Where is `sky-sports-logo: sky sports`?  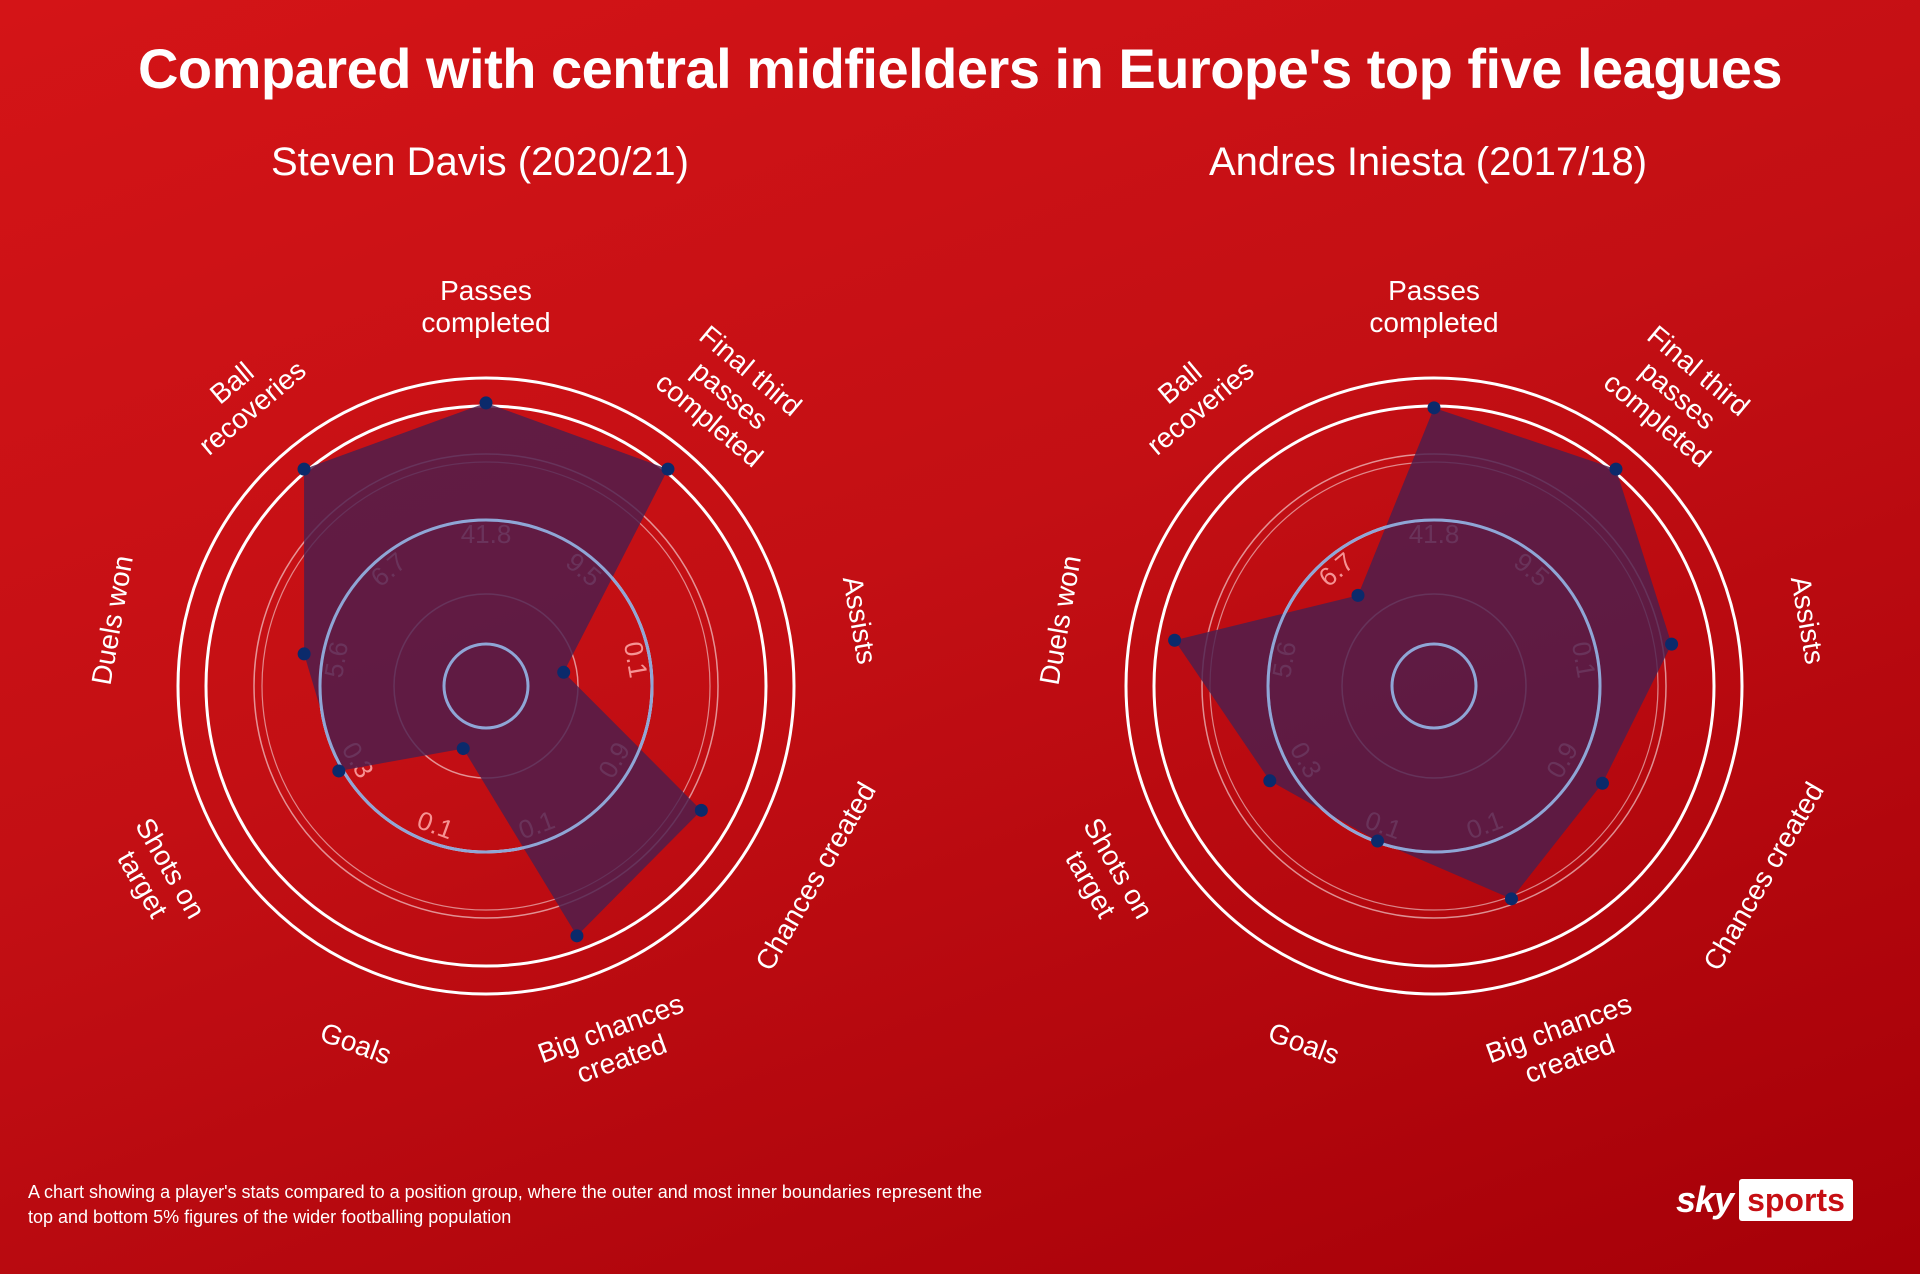 sky-sports-logo: sky sports is located at coordinates (1764, 1200).